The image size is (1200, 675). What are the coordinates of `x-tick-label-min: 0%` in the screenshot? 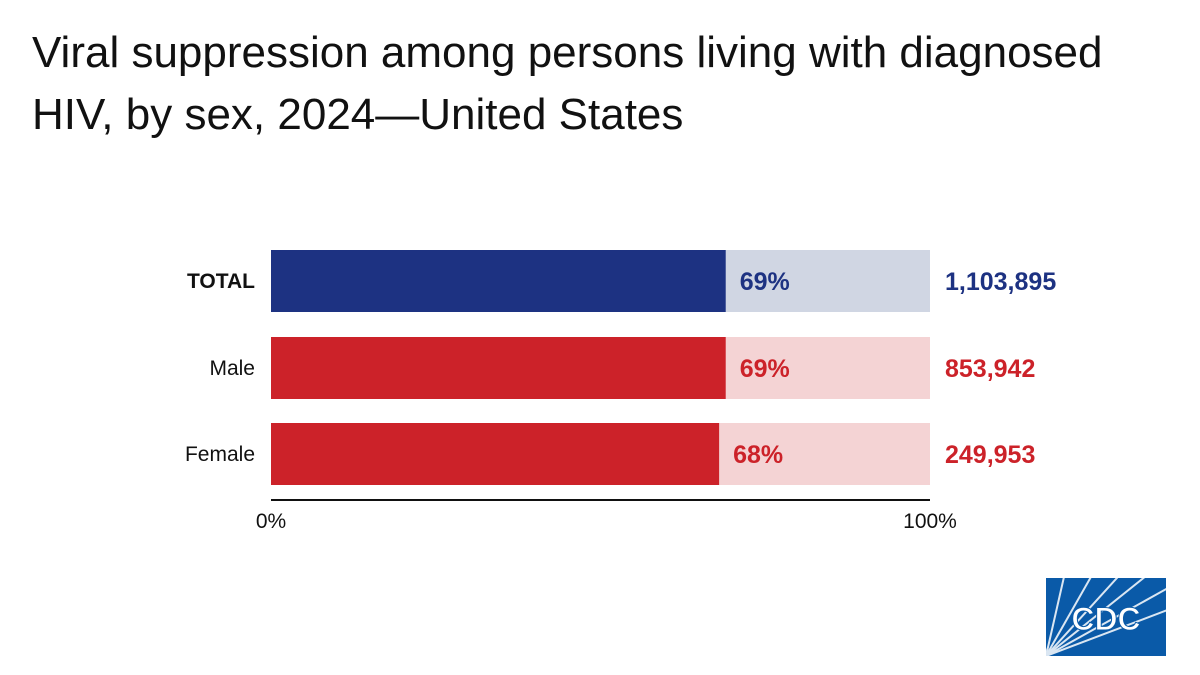 It's located at (271, 521).